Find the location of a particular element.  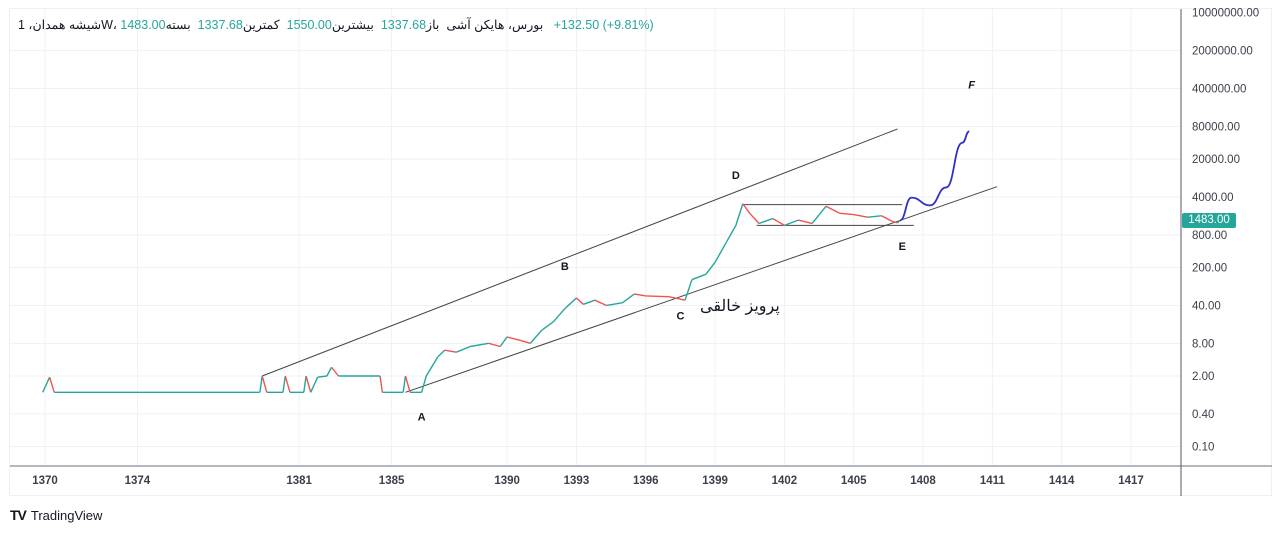

close-label: بسته is located at coordinates (178, 25).